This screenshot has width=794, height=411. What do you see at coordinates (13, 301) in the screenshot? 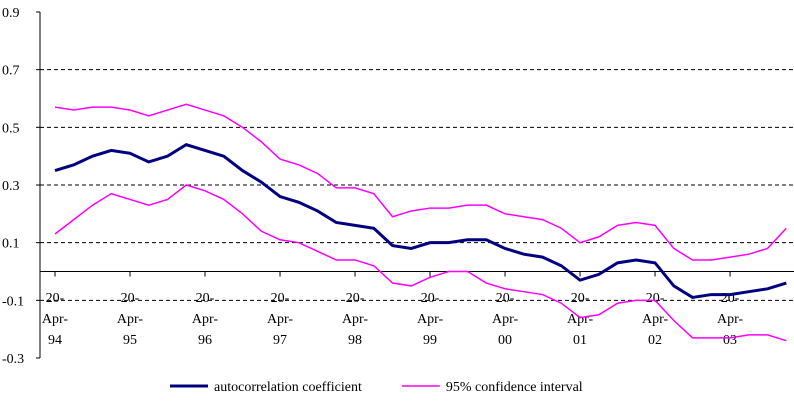
I see `y-tick-label: -0.1` at bounding box center [13, 301].